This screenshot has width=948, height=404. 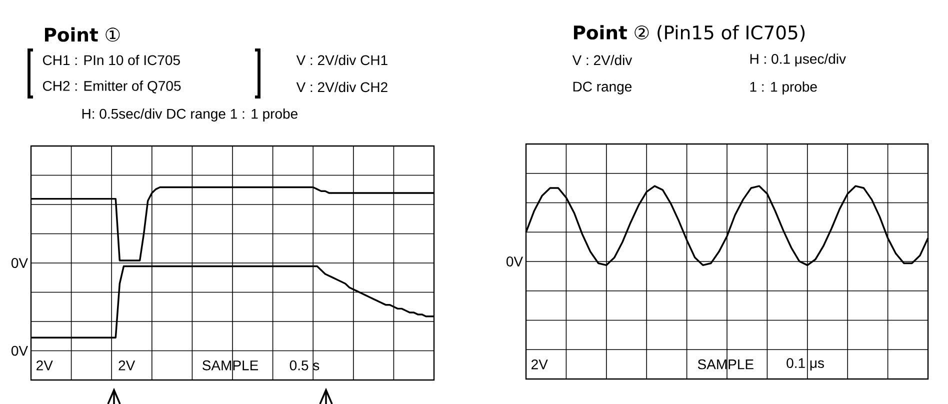 I want to click on text: V : 2V/div, so click(x=602, y=60).